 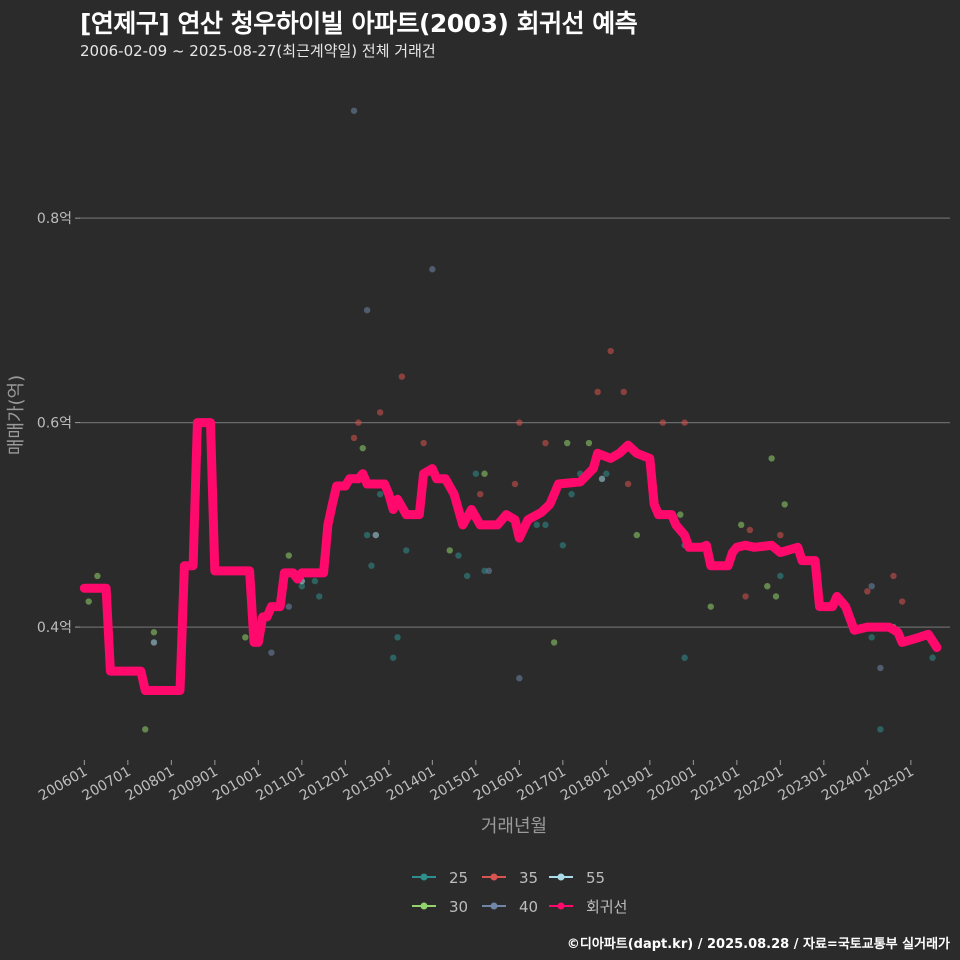 I want to click on x-tick-label: 201201, so click(x=324, y=784).